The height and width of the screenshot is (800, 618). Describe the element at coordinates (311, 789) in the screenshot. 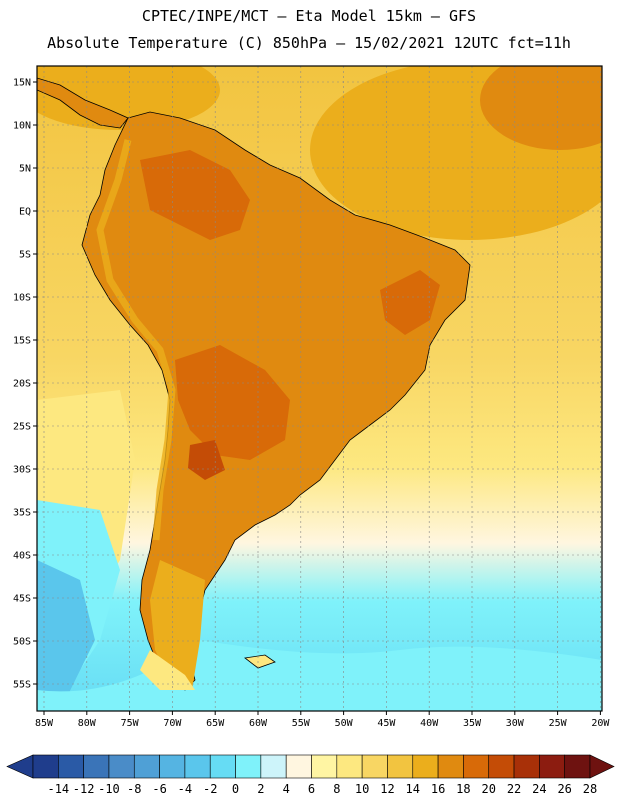

I see `colorbar-label: 6` at that location.